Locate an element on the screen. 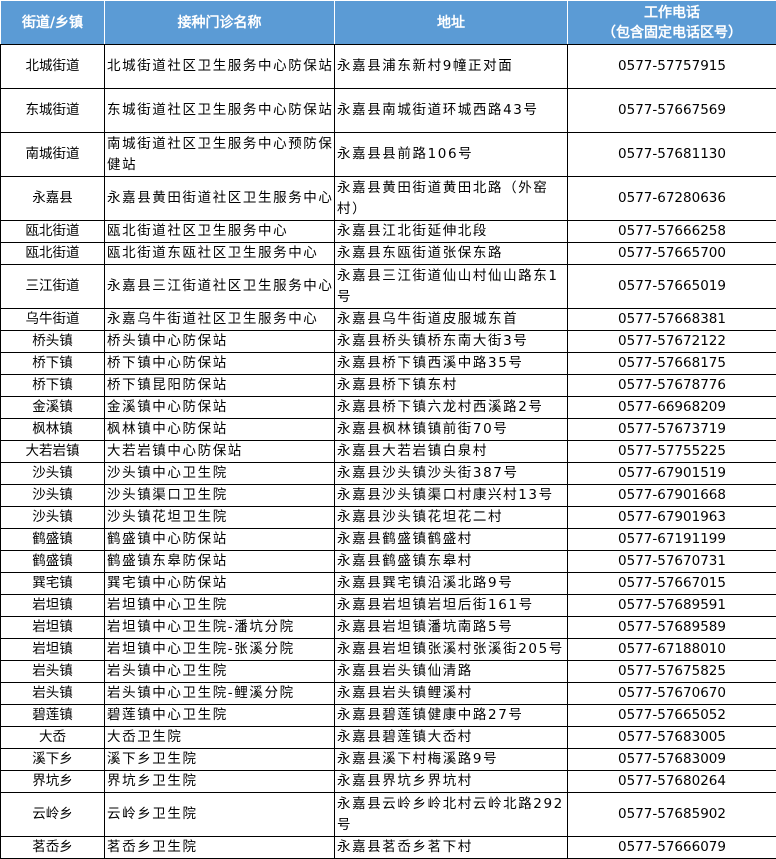 This screenshot has width=776, height=859. phone-cell: 0577-57685902 is located at coordinates (671, 814).